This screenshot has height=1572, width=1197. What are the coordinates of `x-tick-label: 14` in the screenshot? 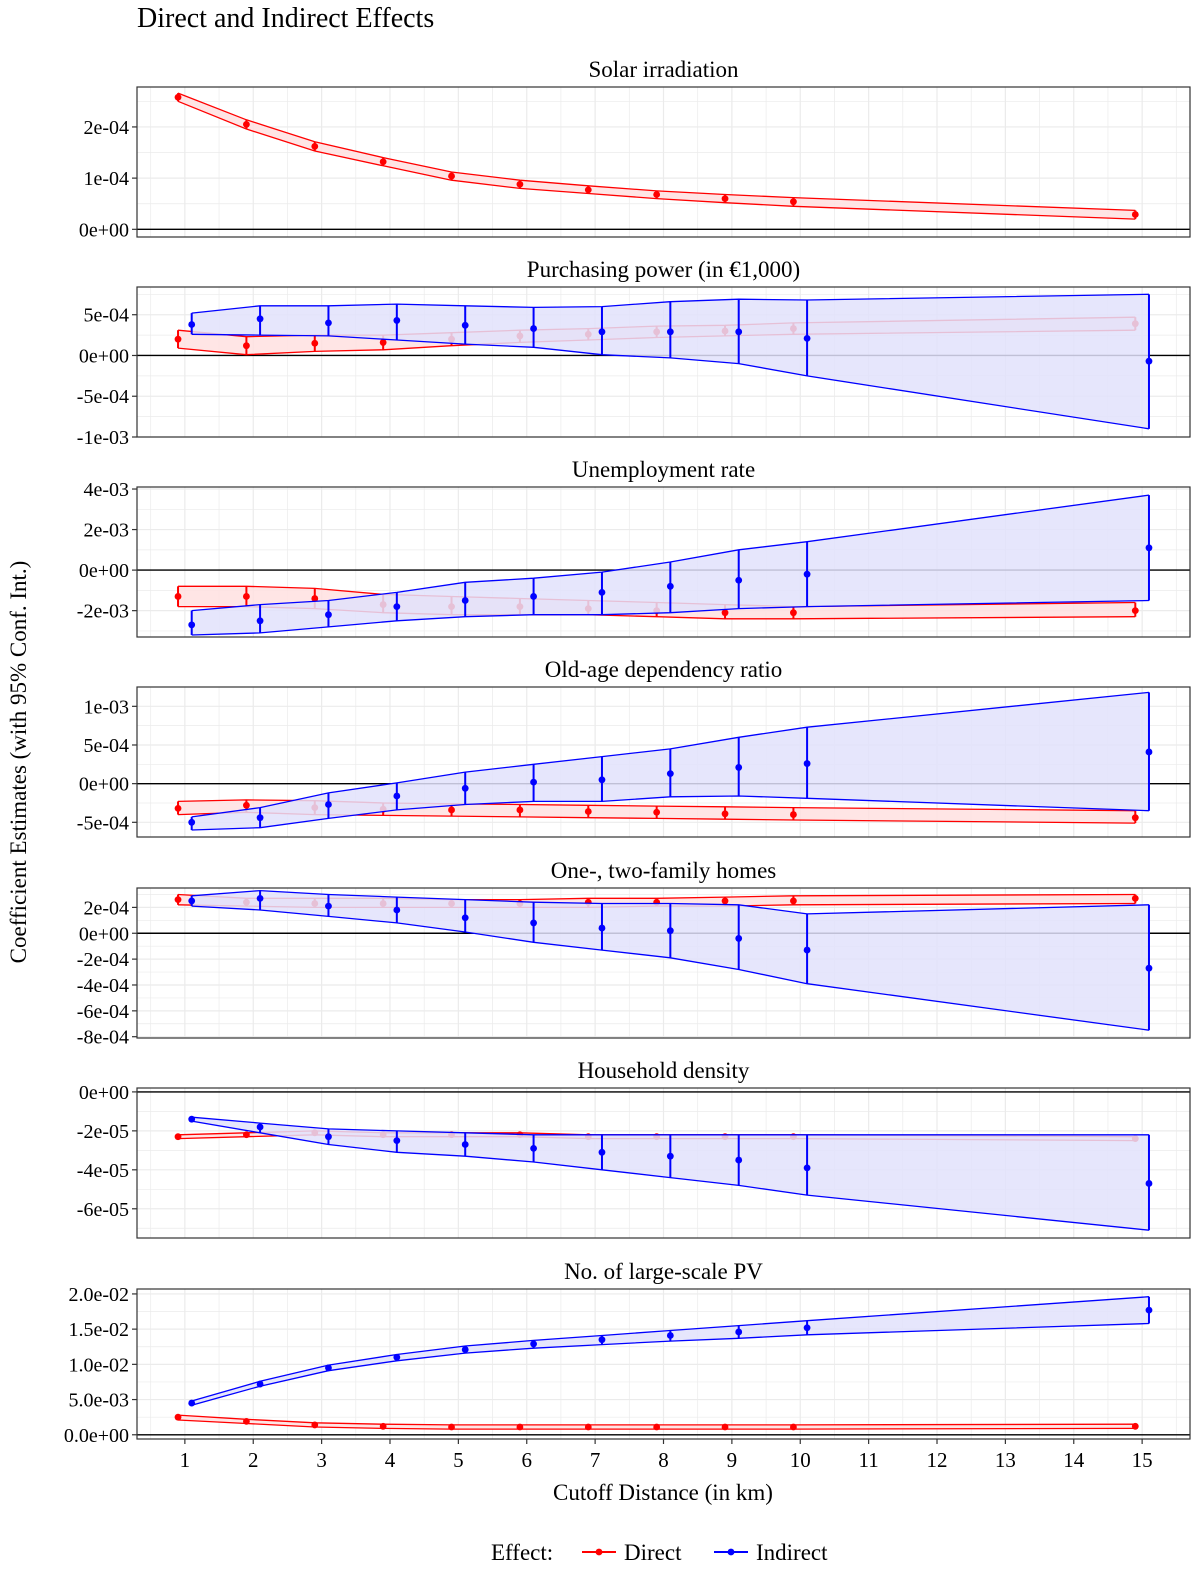 It's located at (1074, 1460).